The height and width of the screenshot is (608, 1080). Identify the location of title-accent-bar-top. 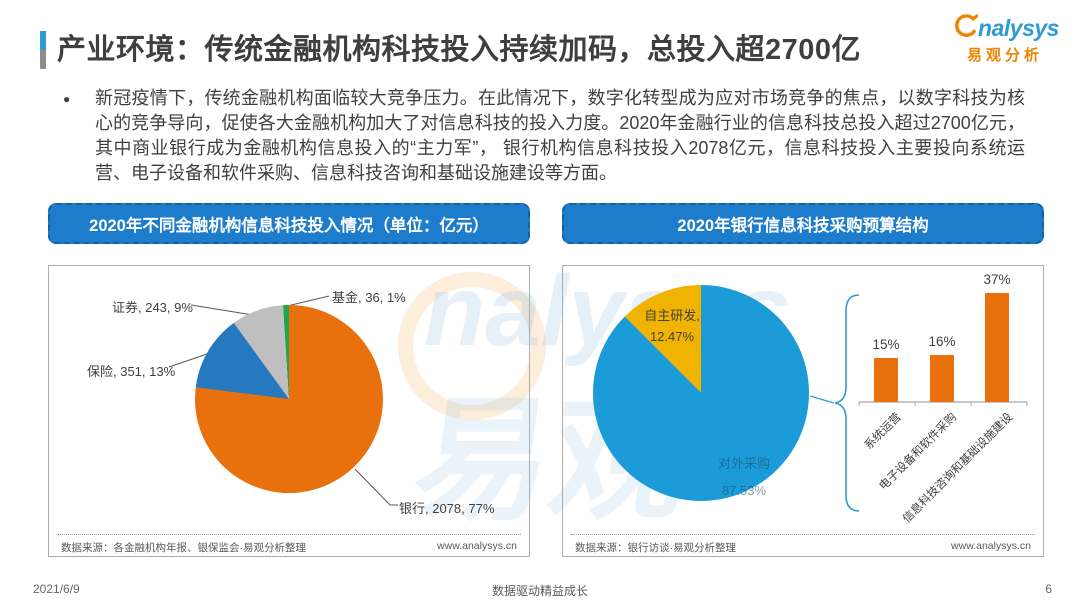
(43, 40).